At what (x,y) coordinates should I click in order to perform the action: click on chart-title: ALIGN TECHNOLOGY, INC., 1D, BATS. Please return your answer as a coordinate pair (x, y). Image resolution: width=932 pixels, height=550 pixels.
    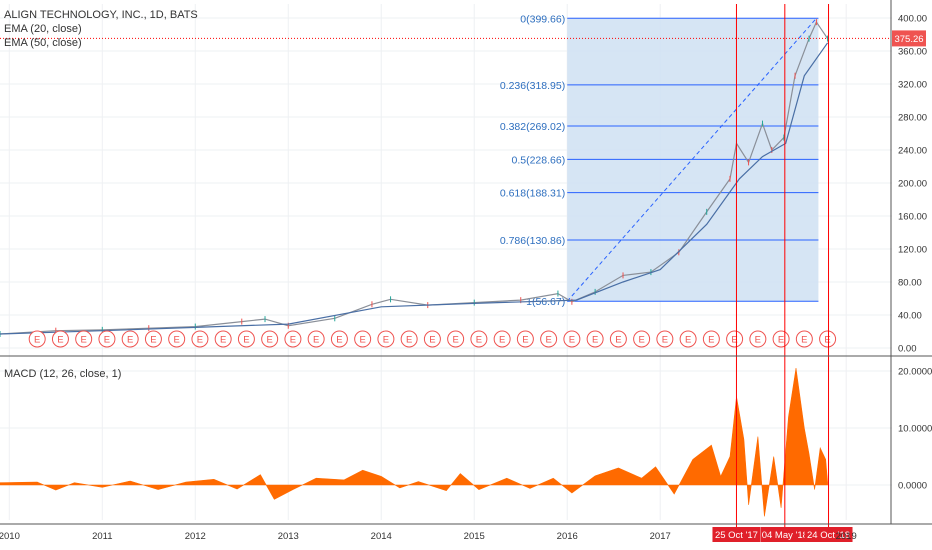
    Looking at the image, I should click on (101, 15).